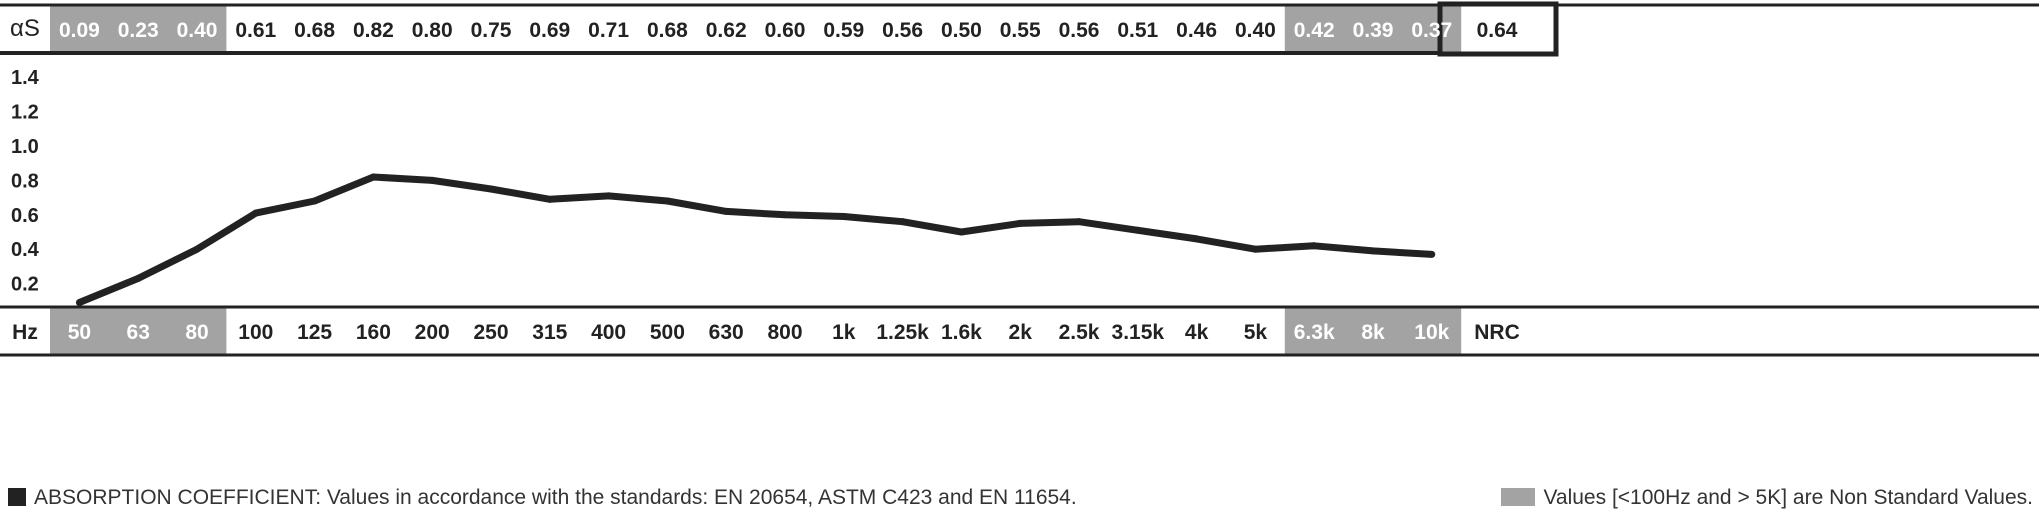 Image resolution: width=2039 pixels, height=518 pixels. Describe the element at coordinates (432, 332) in the screenshot. I see `frequency-label: 200` at that location.